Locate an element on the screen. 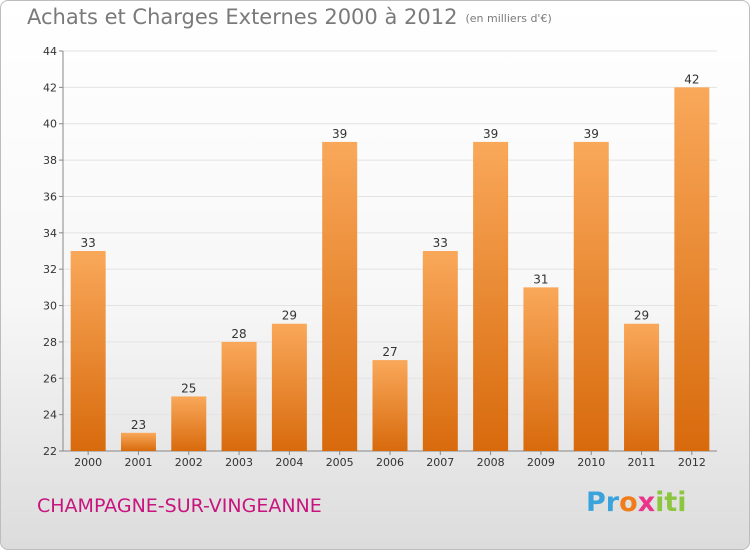 The height and width of the screenshot is (550, 750). bar-2005 is located at coordinates (340, 296).